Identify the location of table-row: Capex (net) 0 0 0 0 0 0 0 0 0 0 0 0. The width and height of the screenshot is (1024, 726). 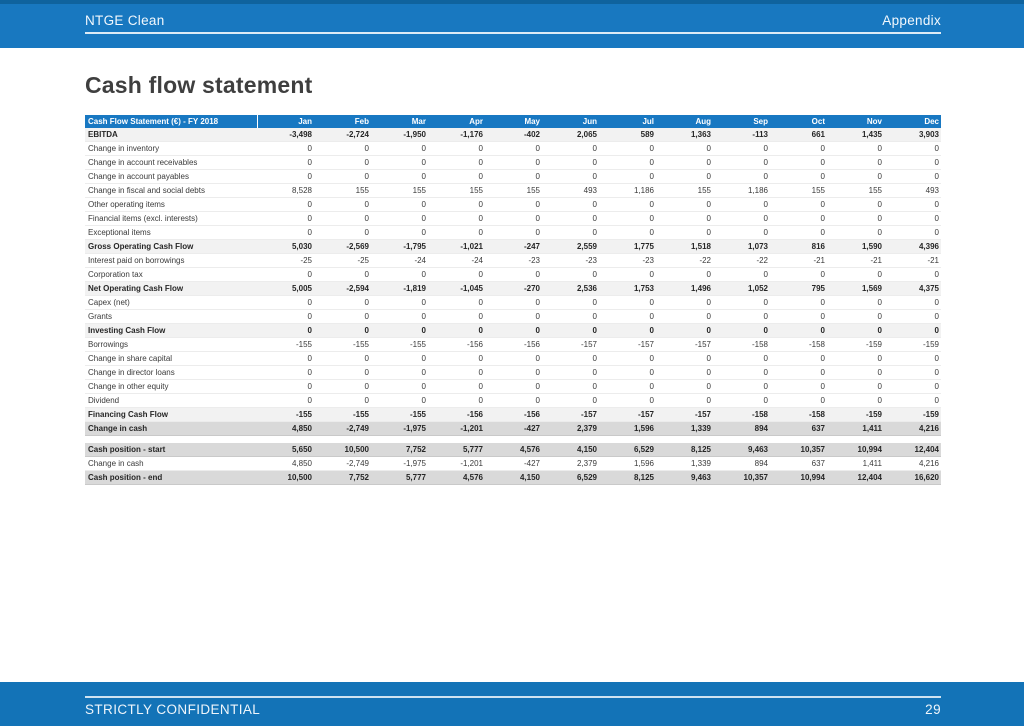
(513, 302).